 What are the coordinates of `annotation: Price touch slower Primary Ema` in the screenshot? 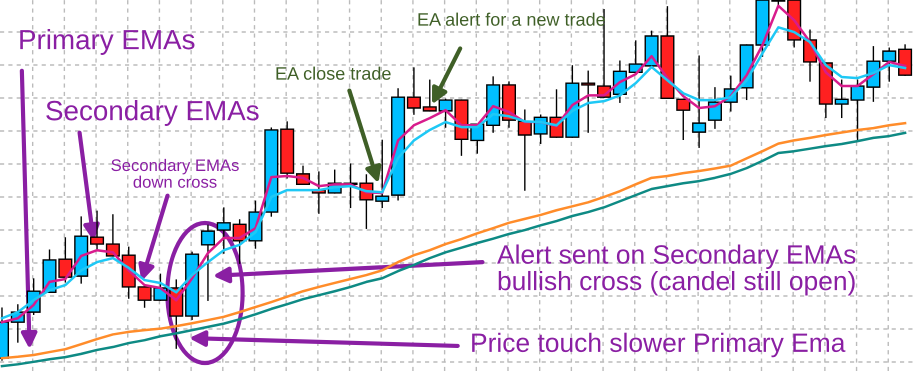 It's located at (659, 345).